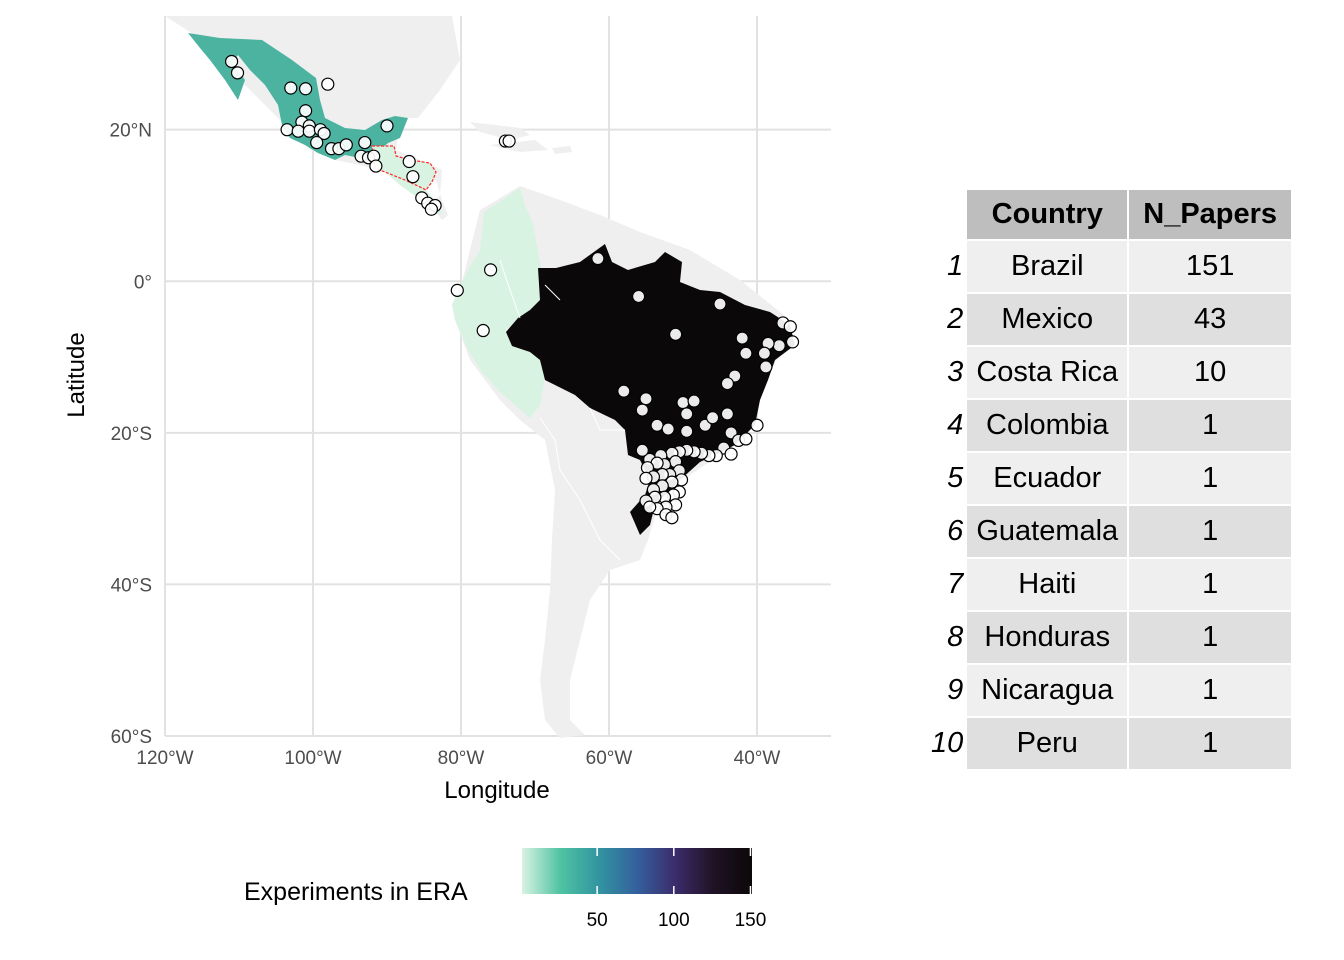 The height and width of the screenshot is (960, 1344). Describe the element at coordinates (1210, 372) in the screenshot. I see `cell-n-papers: 10` at that location.